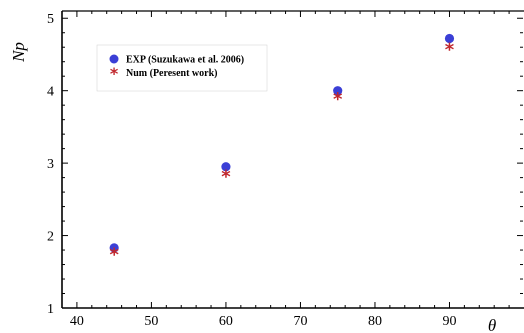 This screenshot has height=333, width=524. Describe the element at coordinates (18, 52) in the screenshot. I see `y-axis-title: Np` at that location.